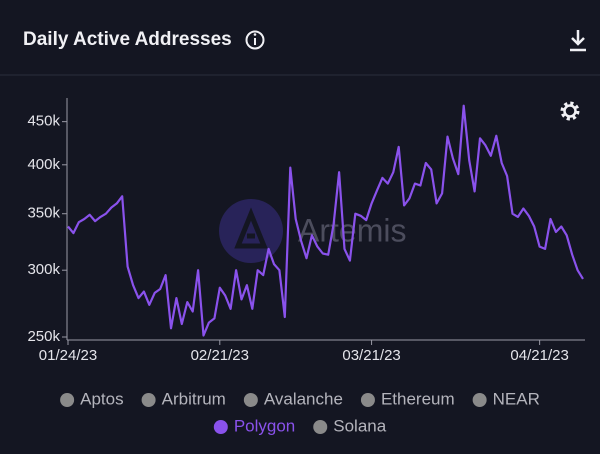 This screenshot has width=600, height=454. Describe the element at coordinates (43, 336) in the screenshot. I see `y-tick-label: 250k` at that location.